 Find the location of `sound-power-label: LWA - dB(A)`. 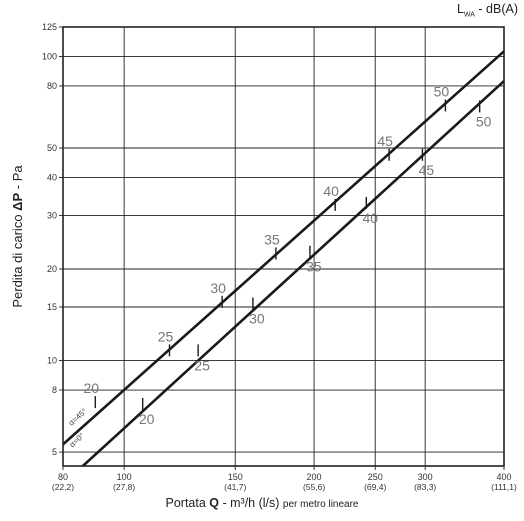

sound-power-label: LWA - dB(A) is located at coordinates (487, 10).